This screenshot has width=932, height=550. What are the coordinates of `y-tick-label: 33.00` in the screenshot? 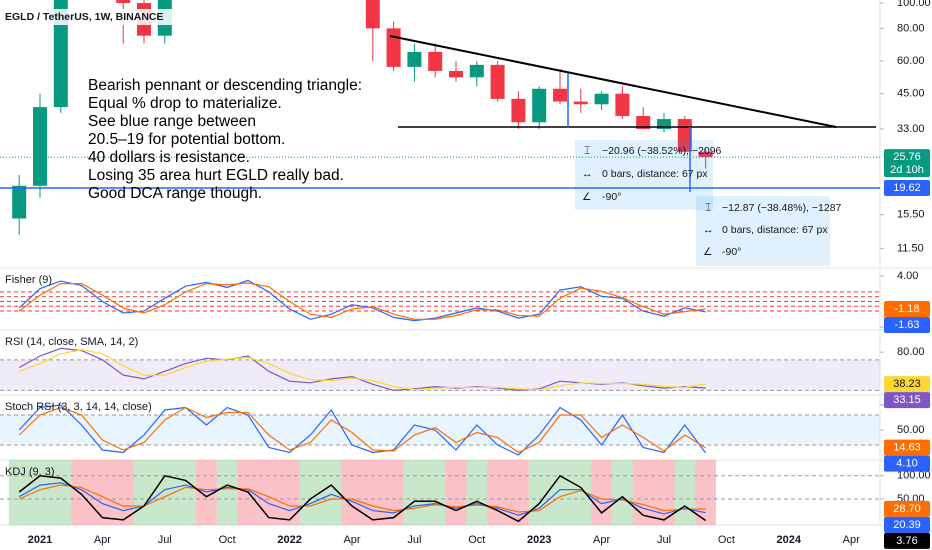 It's located at (911, 129).